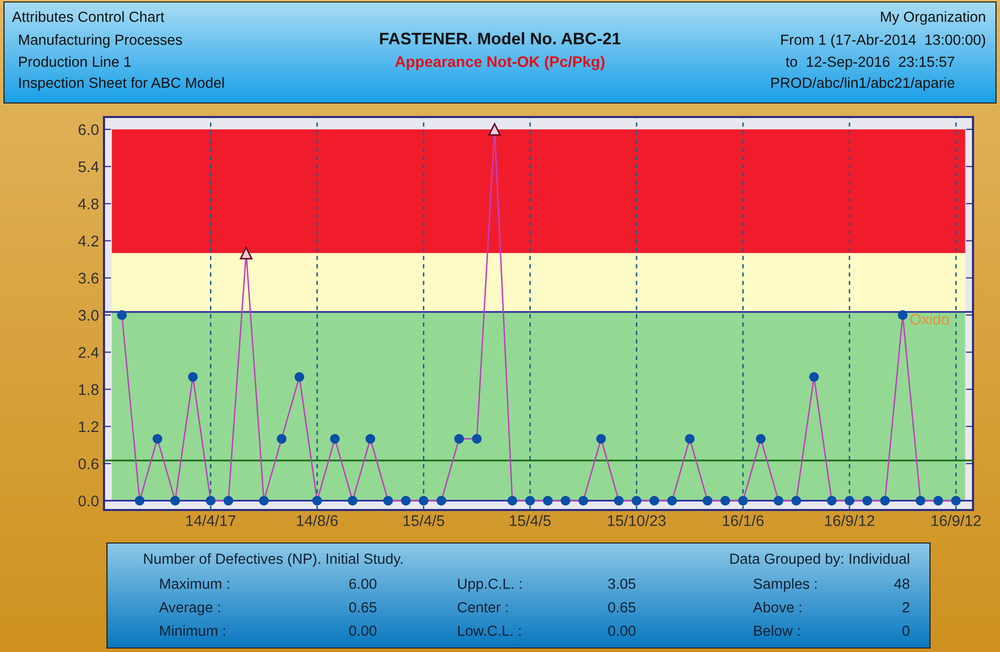 This screenshot has width=1000, height=652. What do you see at coordinates (88, 241) in the screenshot?
I see `y-tick-label: 4.2` at bounding box center [88, 241].